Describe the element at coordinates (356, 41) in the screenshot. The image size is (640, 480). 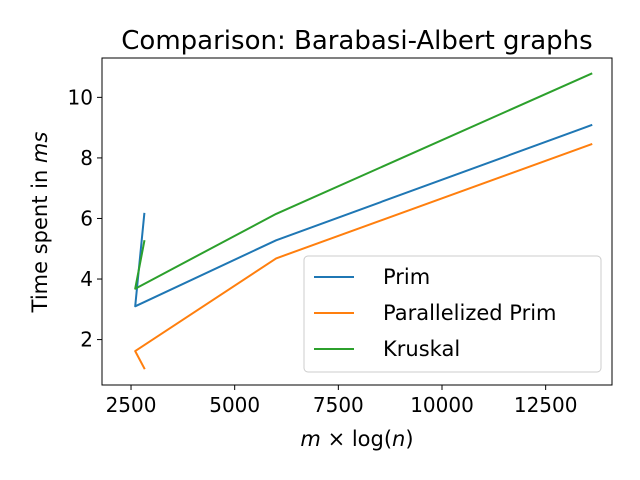
I see `chart-title: Comparison: Barabasi-Albert graphs` at that location.